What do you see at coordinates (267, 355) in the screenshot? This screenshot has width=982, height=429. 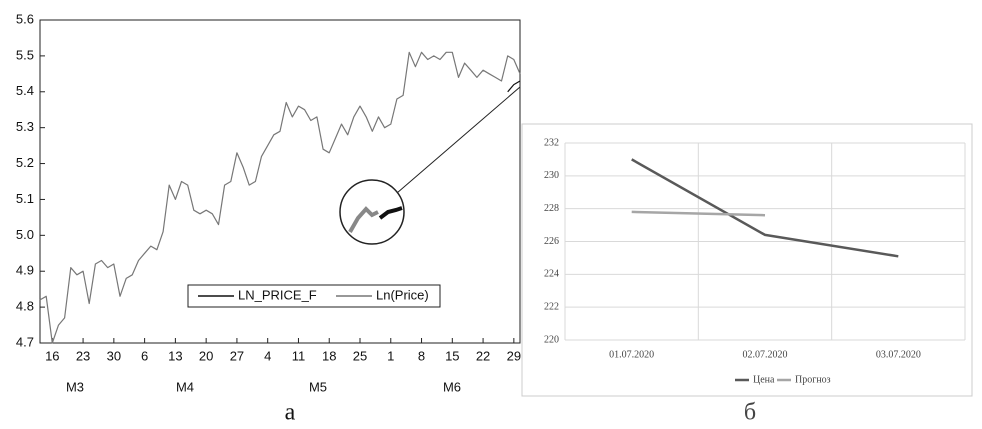 I see `x-tick-label: 4` at bounding box center [267, 355].